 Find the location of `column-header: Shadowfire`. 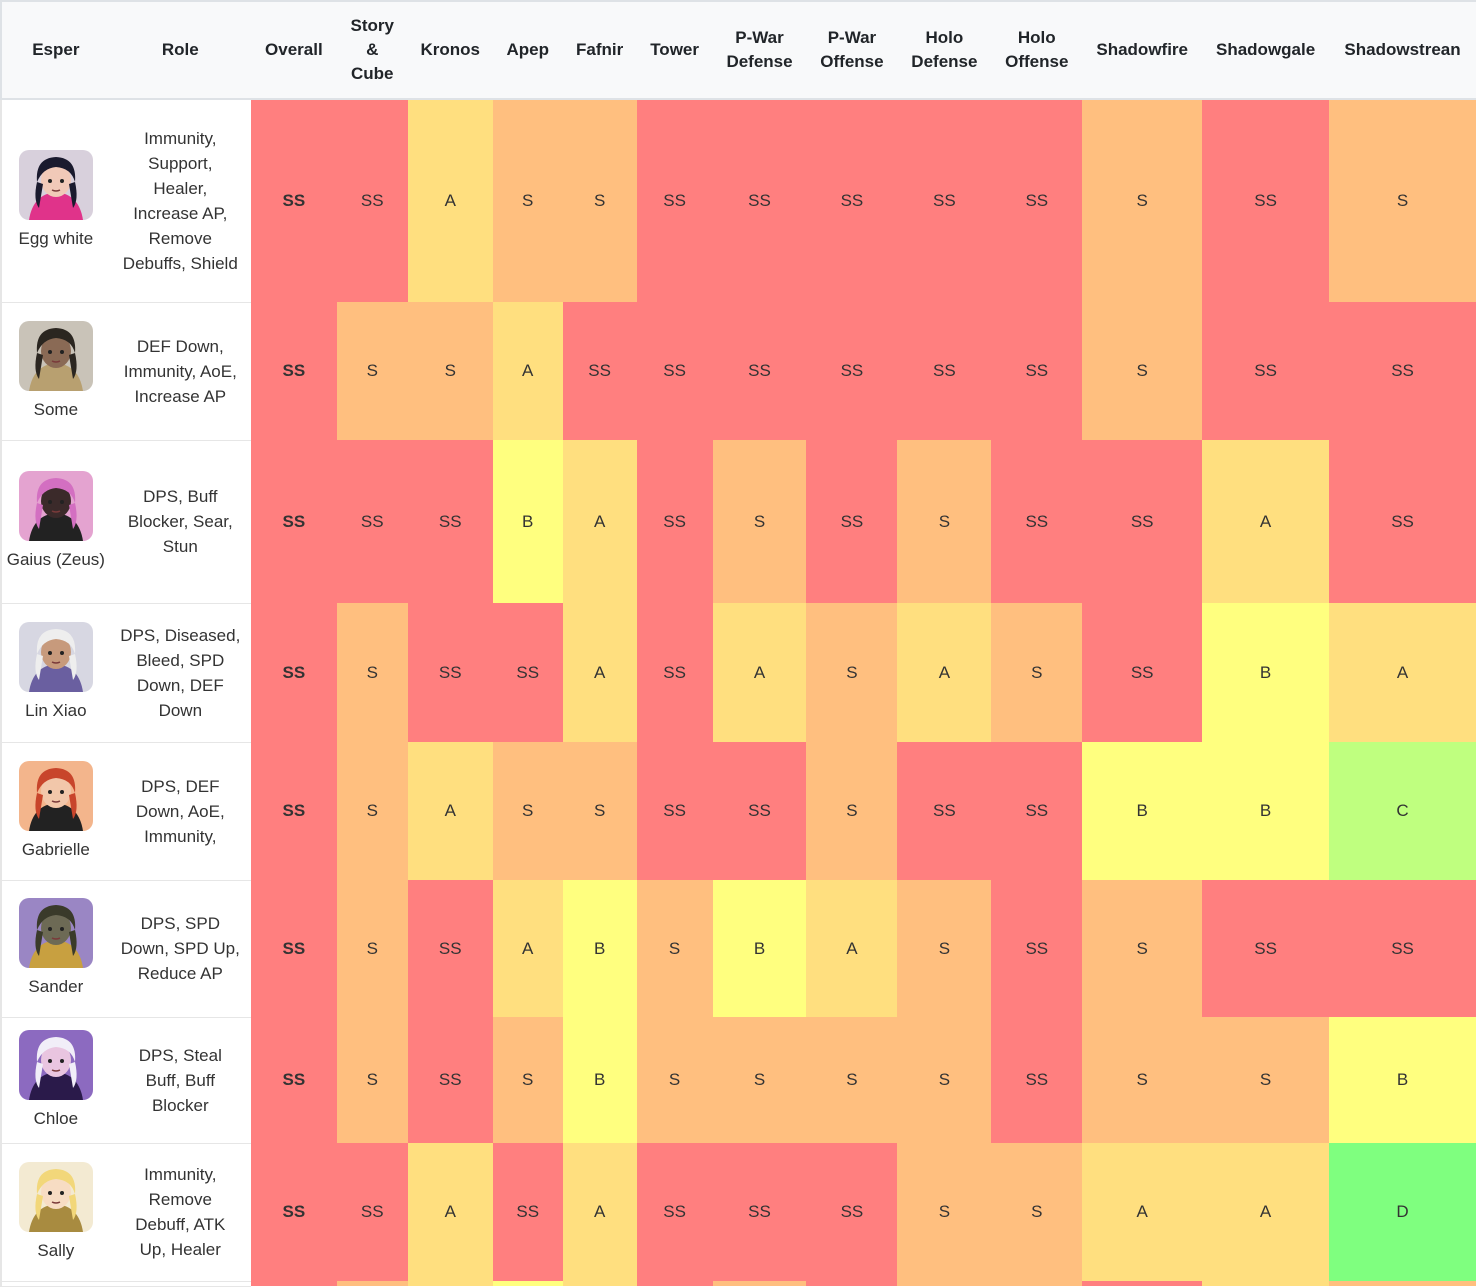

column-header: Shadowfire is located at coordinates (1142, 50).